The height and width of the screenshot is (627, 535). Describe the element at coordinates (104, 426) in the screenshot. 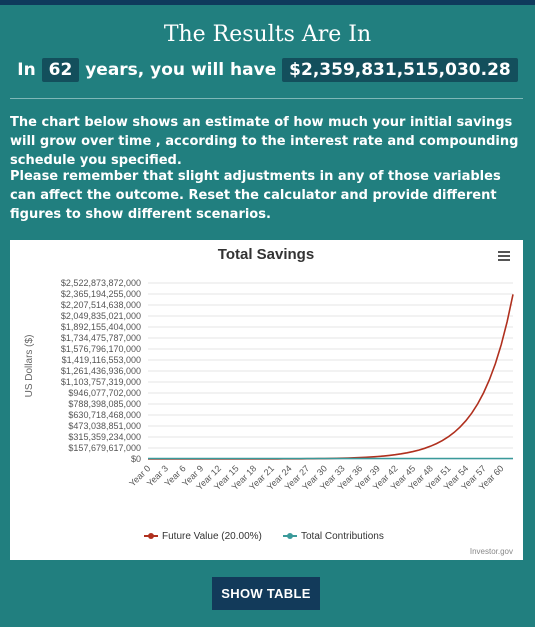

I see `y-tick-label: $473,038,851,000` at that location.